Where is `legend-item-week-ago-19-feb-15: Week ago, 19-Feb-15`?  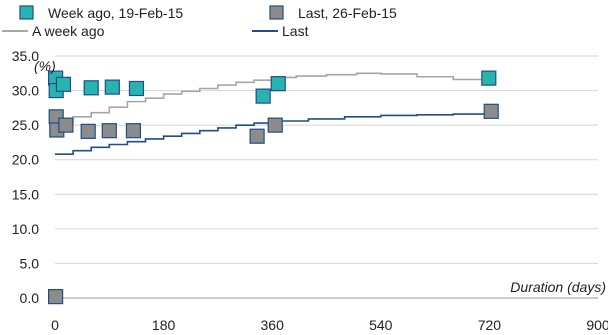
legend-item-week-ago-19-feb-15: Week ago, 19-Feb-15 is located at coordinates (101, 13).